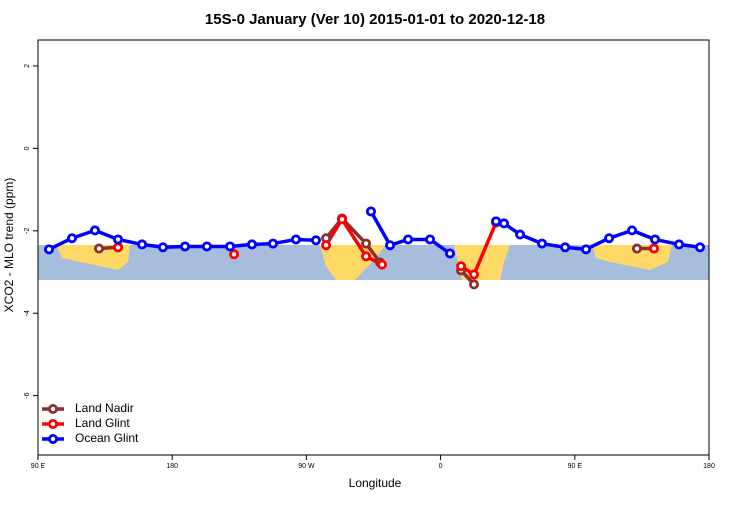 This screenshot has width=750, height=505. I want to click on series-line, so click(376, 251).